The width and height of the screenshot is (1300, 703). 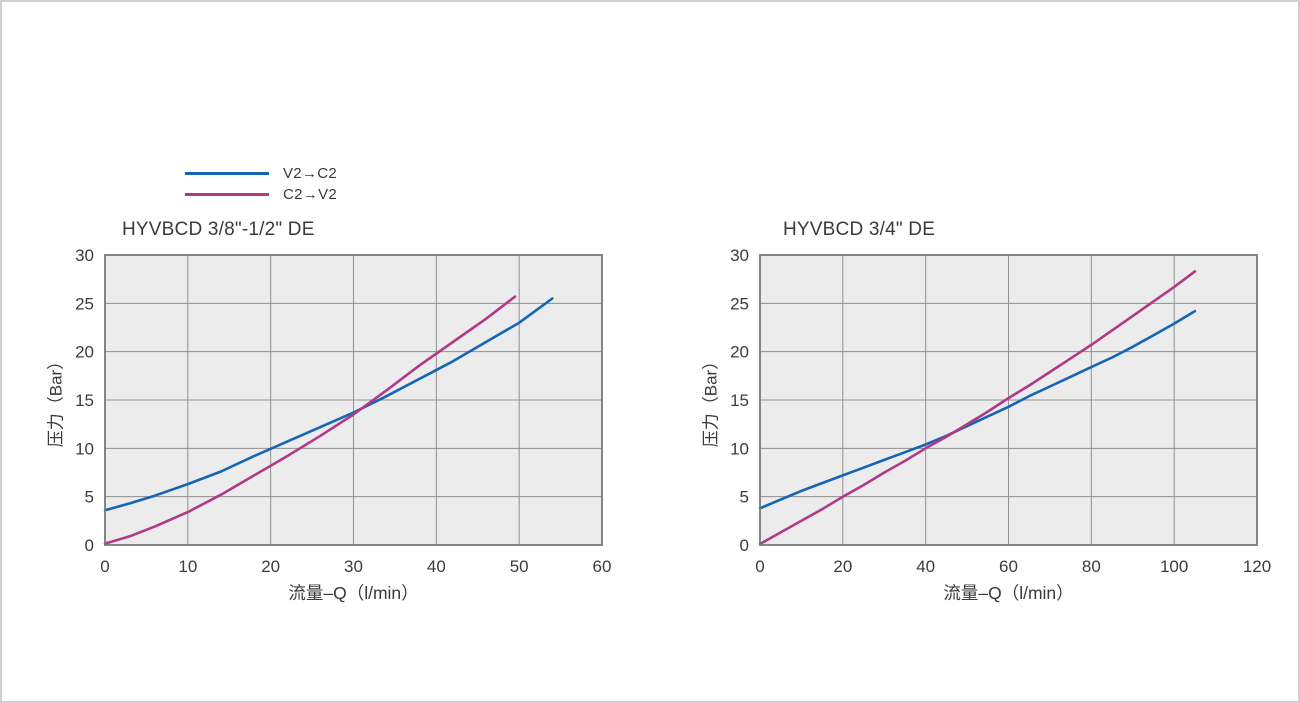 What do you see at coordinates (227, 173) in the screenshot?
I see `legend-line-blue-icon` at bounding box center [227, 173].